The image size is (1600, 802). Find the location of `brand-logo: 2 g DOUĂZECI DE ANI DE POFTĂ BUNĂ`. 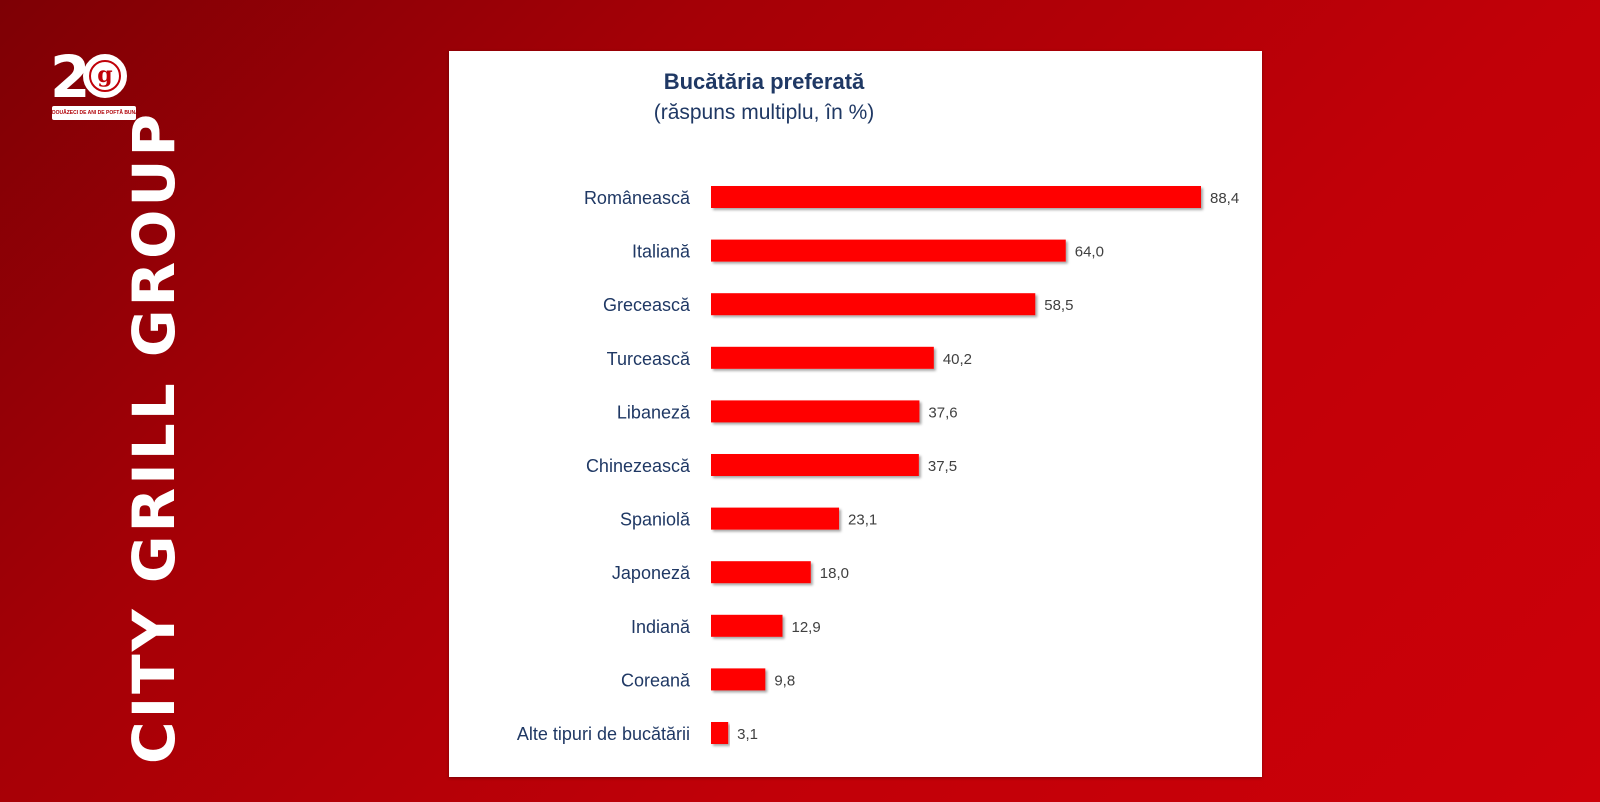

brand-logo: 2 g DOUĂZECI DE ANI DE POFTĂ BUNĂ is located at coordinates (95, 92).